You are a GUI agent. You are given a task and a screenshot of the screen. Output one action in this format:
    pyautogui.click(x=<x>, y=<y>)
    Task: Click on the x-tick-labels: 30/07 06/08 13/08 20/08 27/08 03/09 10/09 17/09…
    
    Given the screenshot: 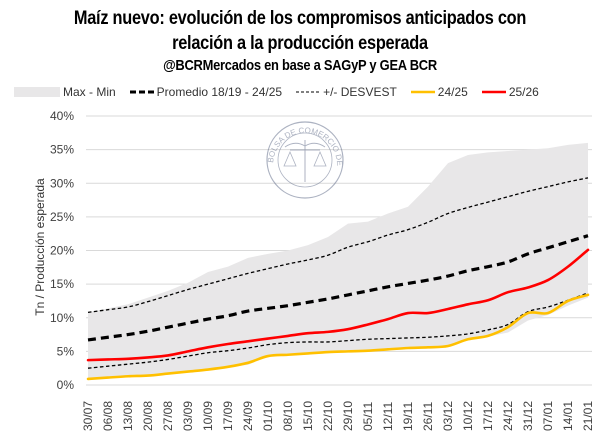 What is the action you would take?
    pyautogui.click(x=338, y=416)
    